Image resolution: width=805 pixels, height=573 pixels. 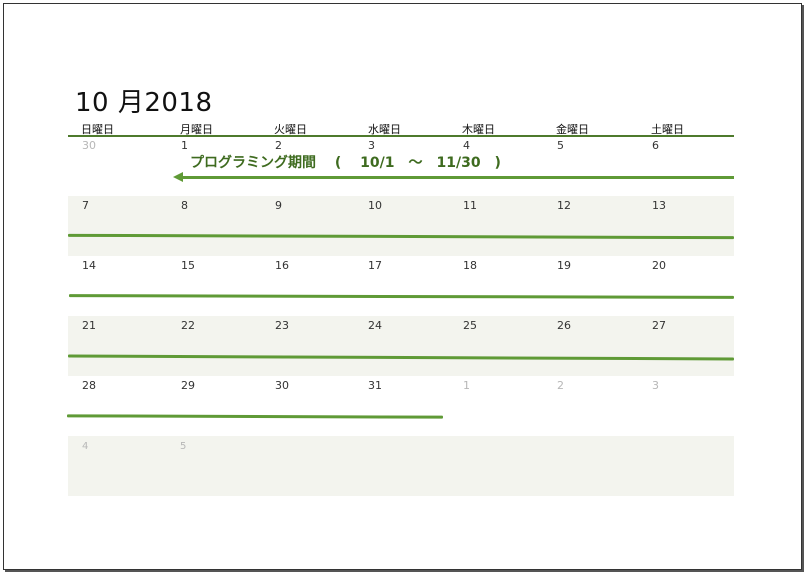 What do you see at coordinates (655, 145) in the screenshot?
I see `day-cell: 6` at bounding box center [655, 145].